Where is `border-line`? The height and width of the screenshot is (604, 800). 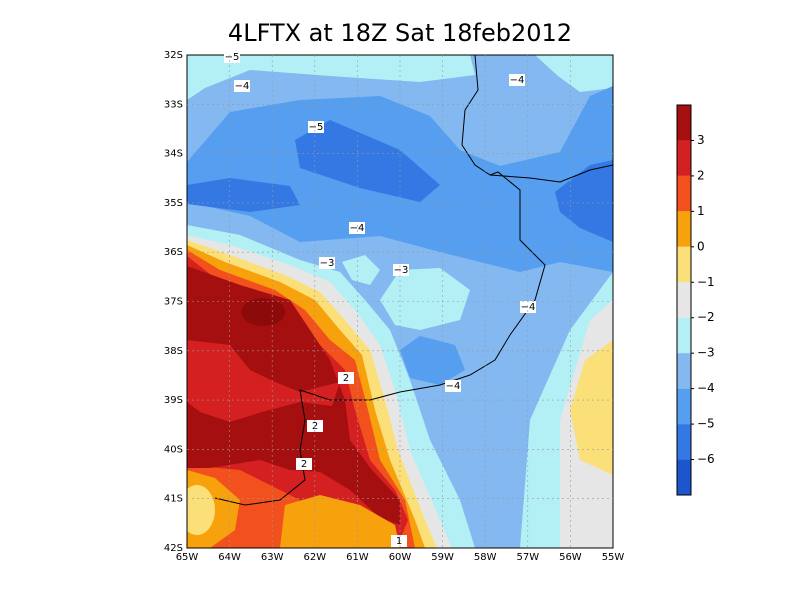
border-line is located at coordinates (551, 173).